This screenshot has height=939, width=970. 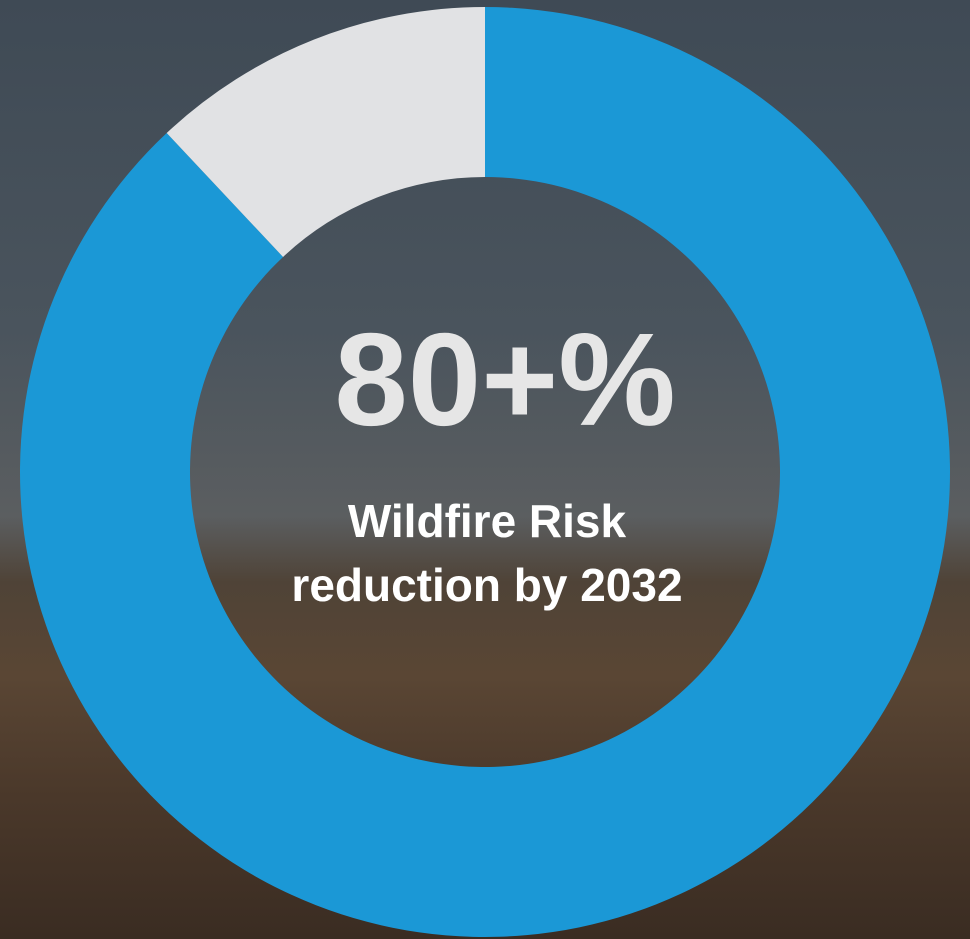 I want to click on subtitle-line: reduction by 2032, so click(x=486, y=585).